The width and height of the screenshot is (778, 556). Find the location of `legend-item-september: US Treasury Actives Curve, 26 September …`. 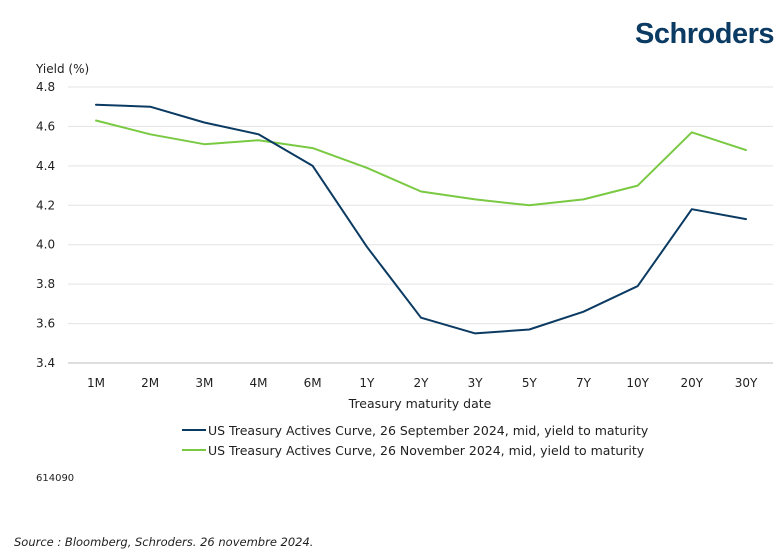

legend-item-september: US Treasury Actives Curve, 26 September … is located at coordinates (415, 430).